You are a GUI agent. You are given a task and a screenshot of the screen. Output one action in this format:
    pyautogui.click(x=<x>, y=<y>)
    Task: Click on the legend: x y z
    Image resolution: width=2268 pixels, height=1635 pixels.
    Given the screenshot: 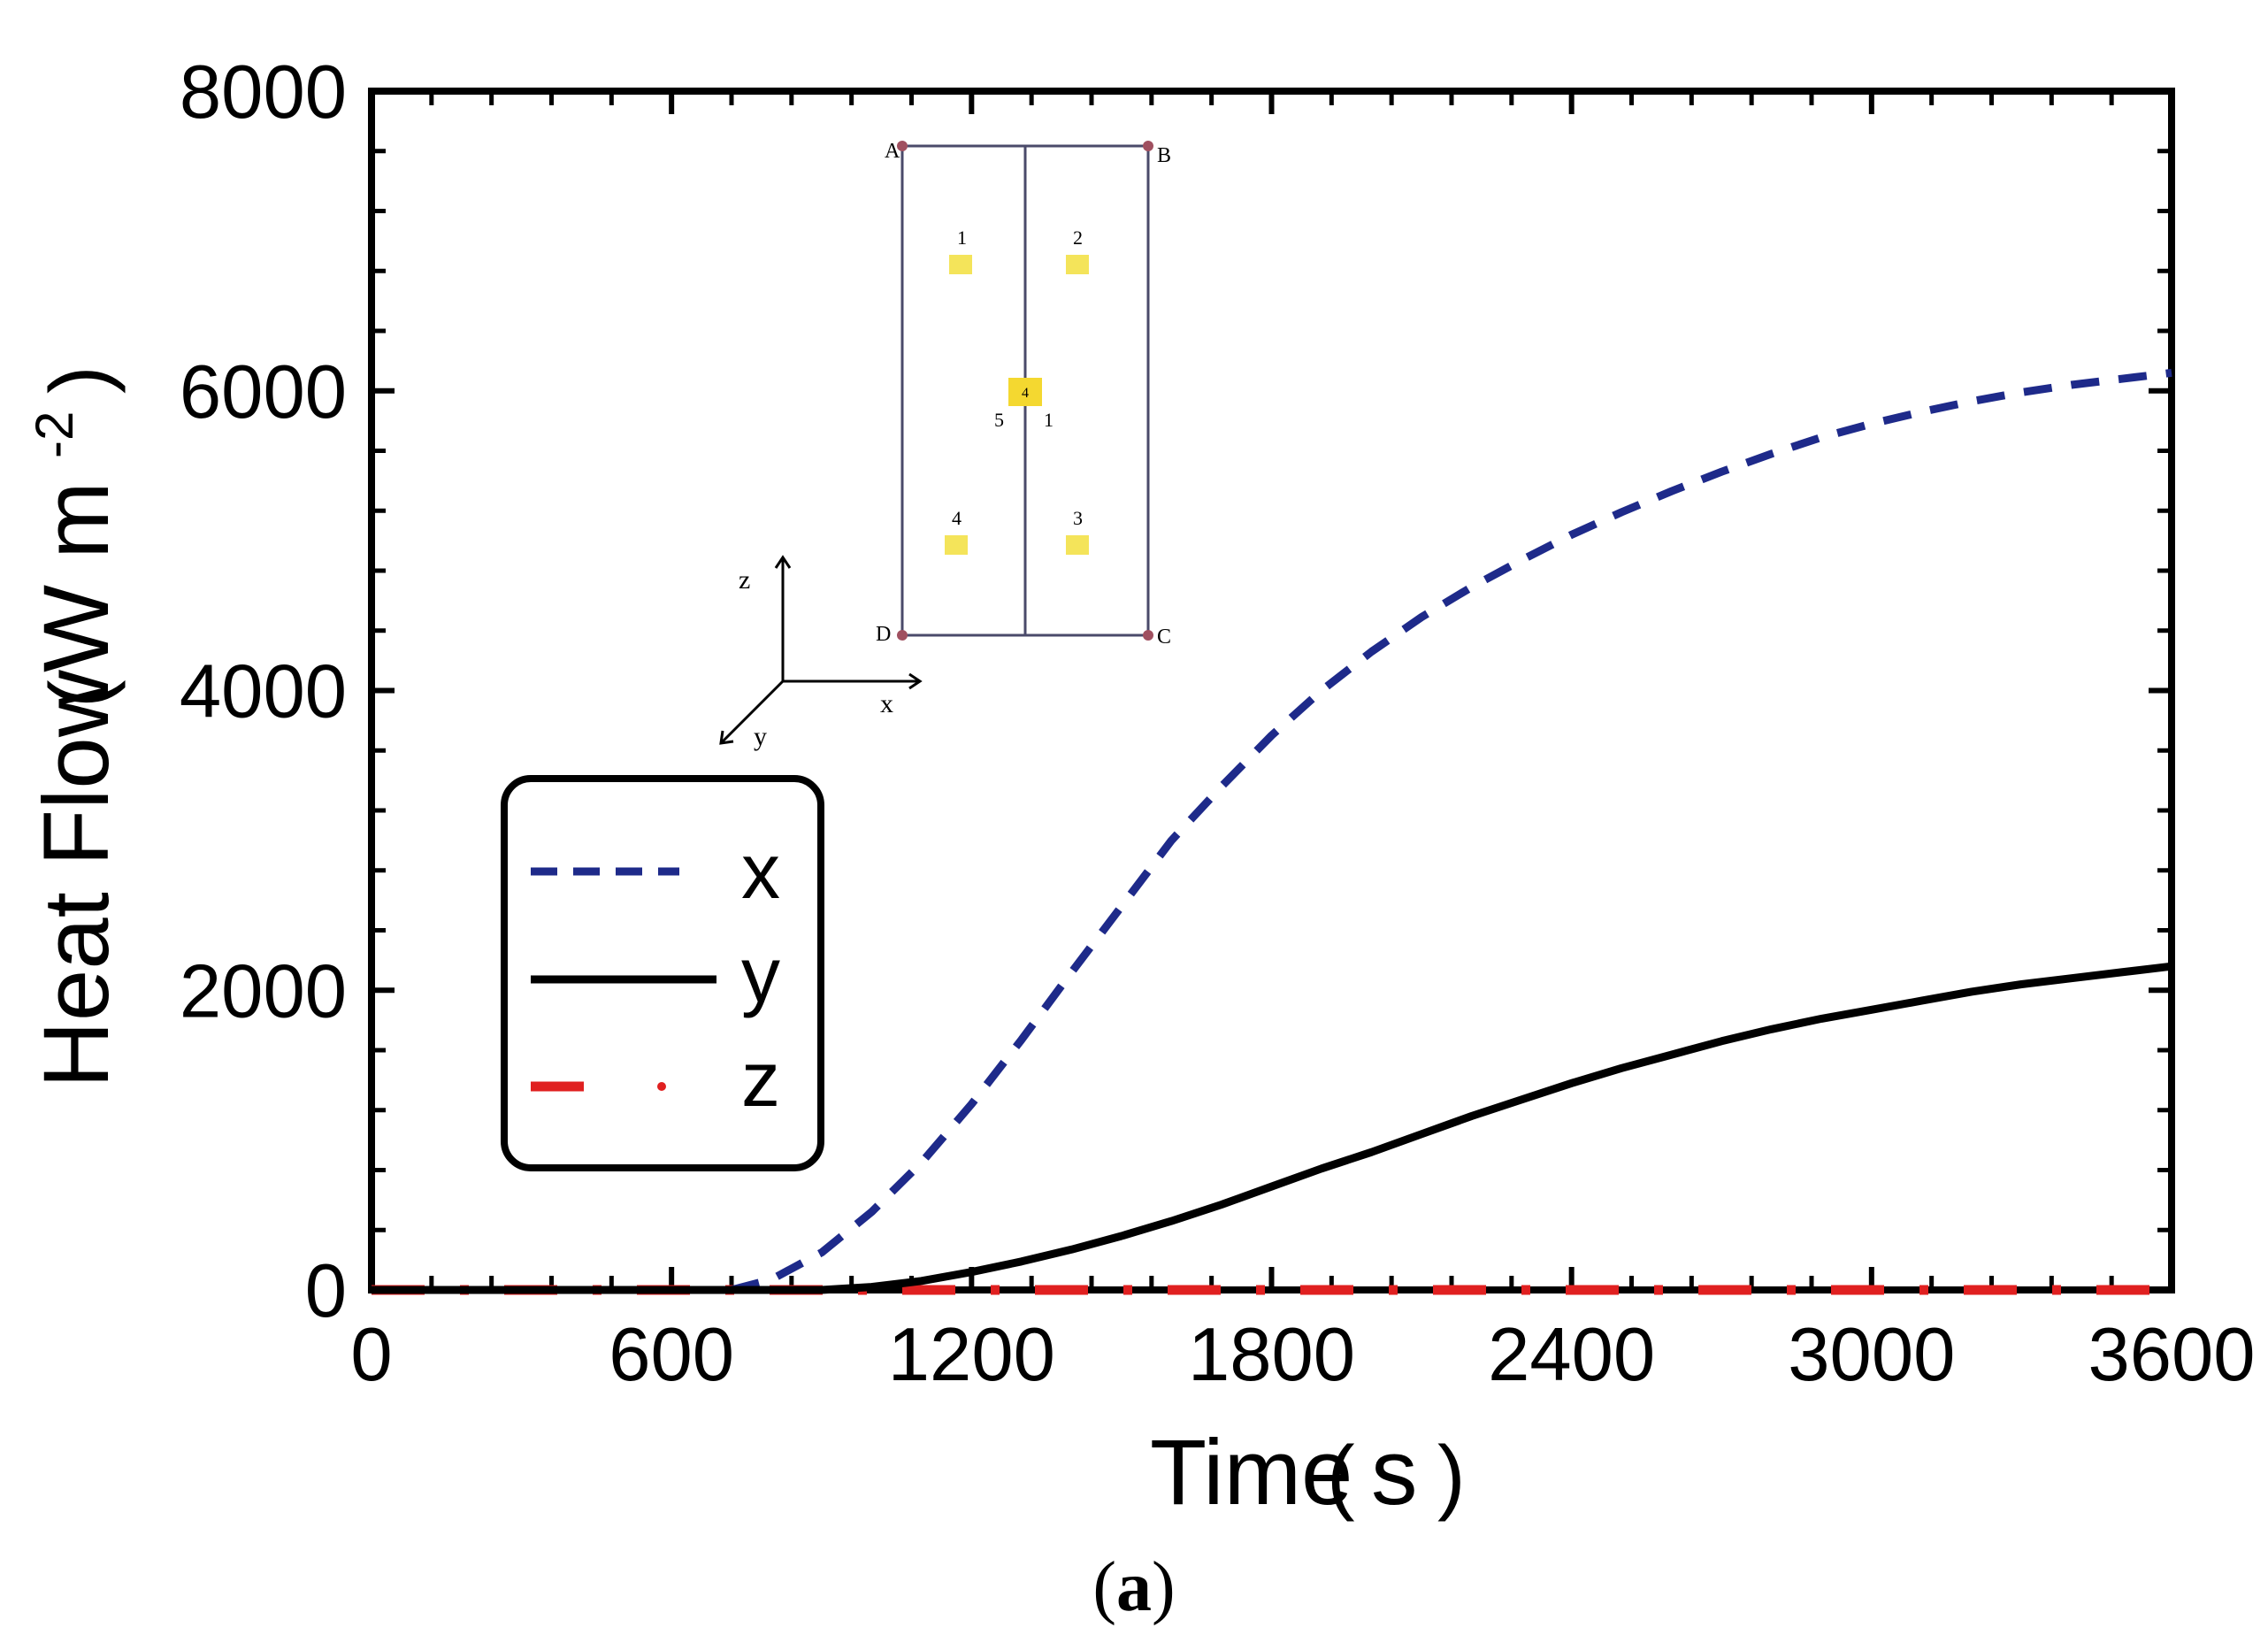 What is the action you would take?
    pyautogui.click(x=663, y=973)
    